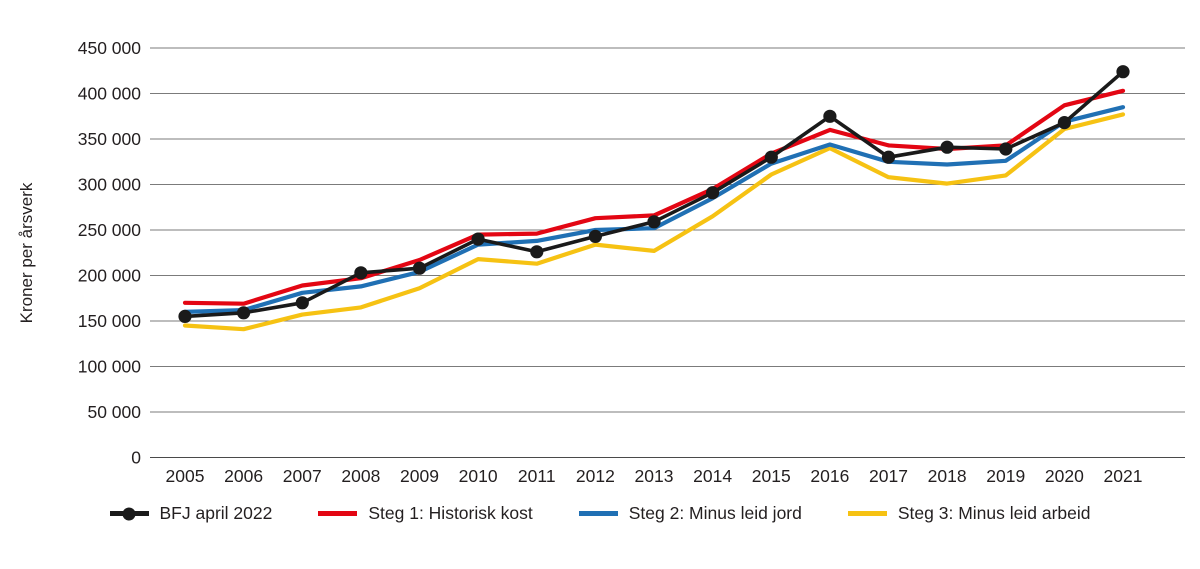 Image resolution: width=1200 pixels, height=569 pixels. Describe the element at coordinates (243, 476) in the screenshot. I see `x-tick-label: 2006` at that location.